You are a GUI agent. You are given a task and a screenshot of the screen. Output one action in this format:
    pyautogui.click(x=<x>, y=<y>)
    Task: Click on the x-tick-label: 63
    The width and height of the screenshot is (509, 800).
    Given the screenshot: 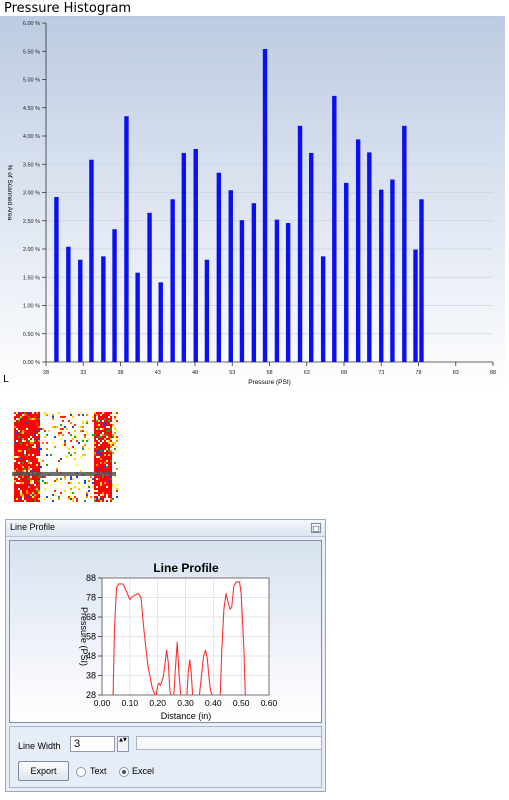 What is the action you would take?
    pyautogui.click(x=307, y=373)
    